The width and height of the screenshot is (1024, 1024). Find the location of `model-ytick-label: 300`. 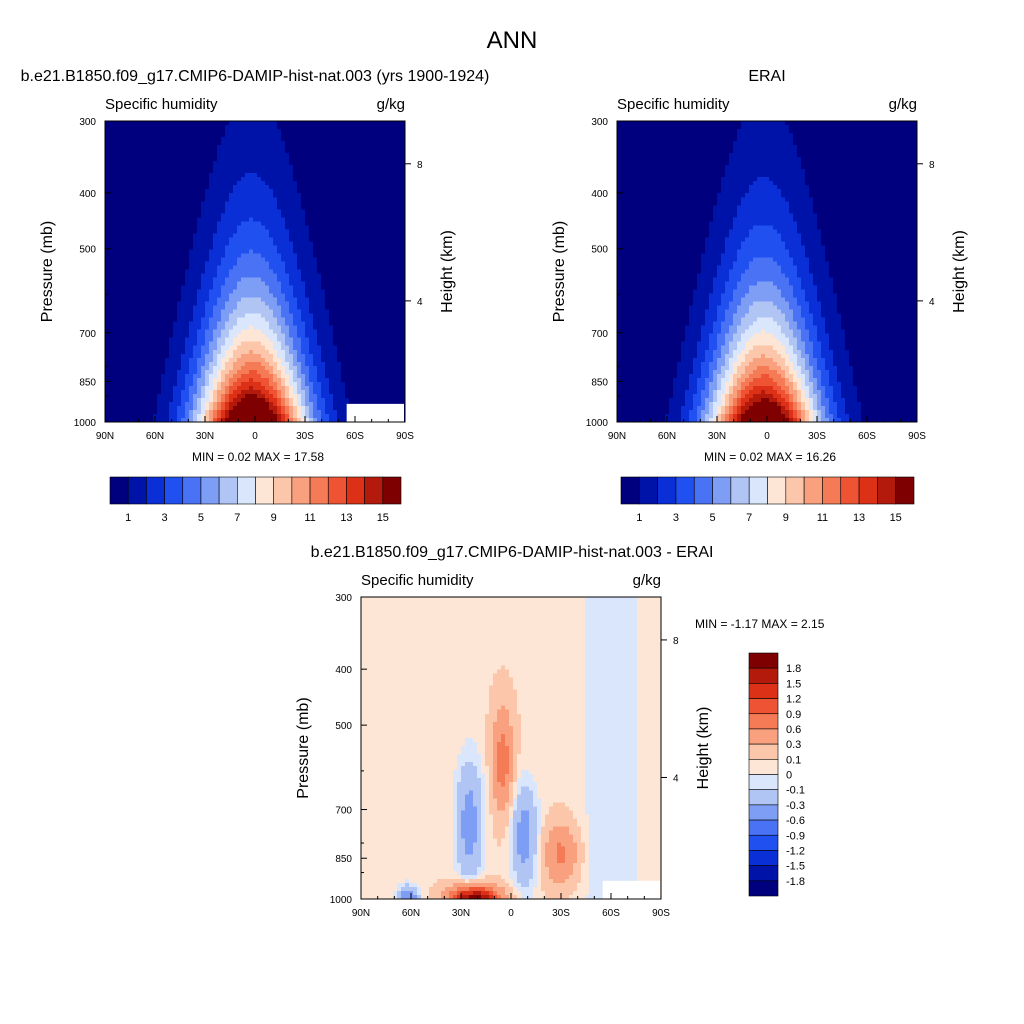

model-ytick-label: 300 is located at coordinates (87, 122).